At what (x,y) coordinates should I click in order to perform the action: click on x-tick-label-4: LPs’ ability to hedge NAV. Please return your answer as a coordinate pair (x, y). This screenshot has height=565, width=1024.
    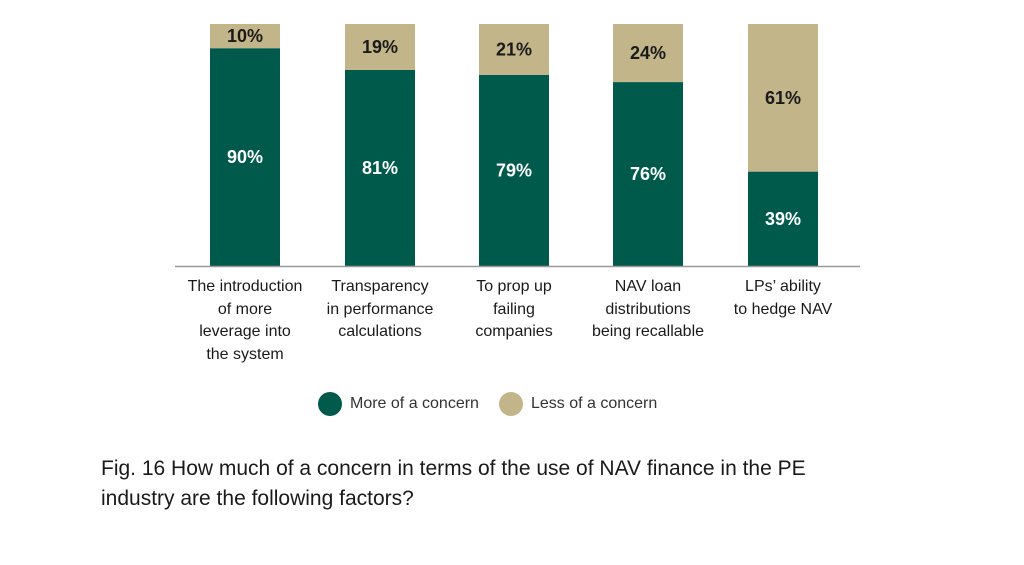
    Looking at the image, I should click on (783, 298).